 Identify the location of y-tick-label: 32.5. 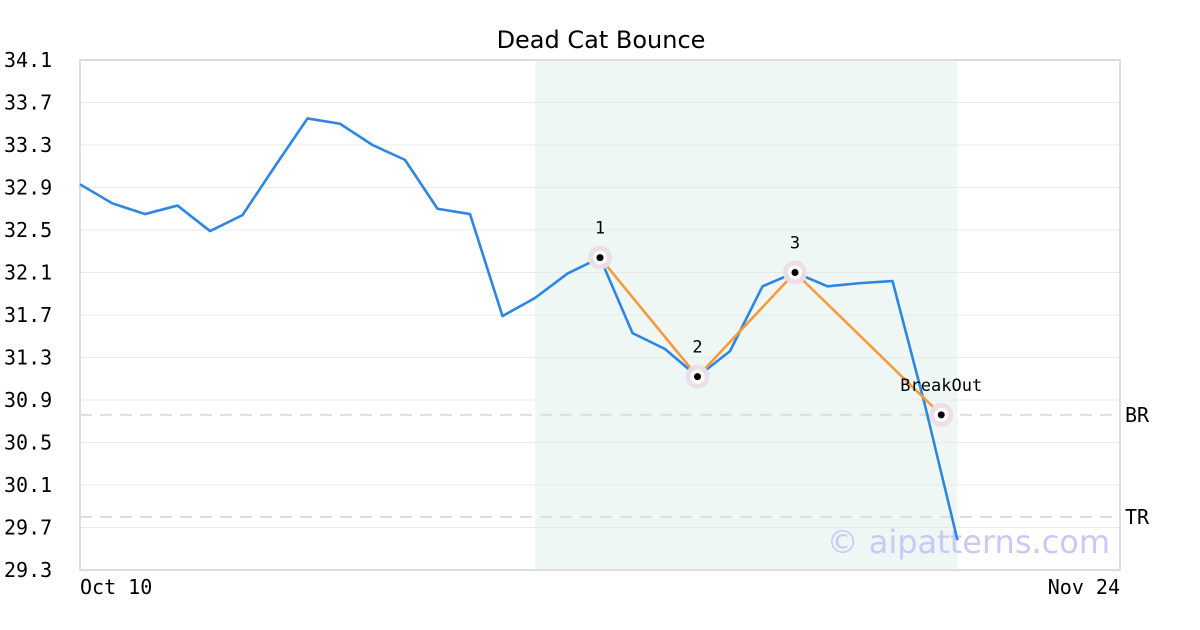
(28, 230).